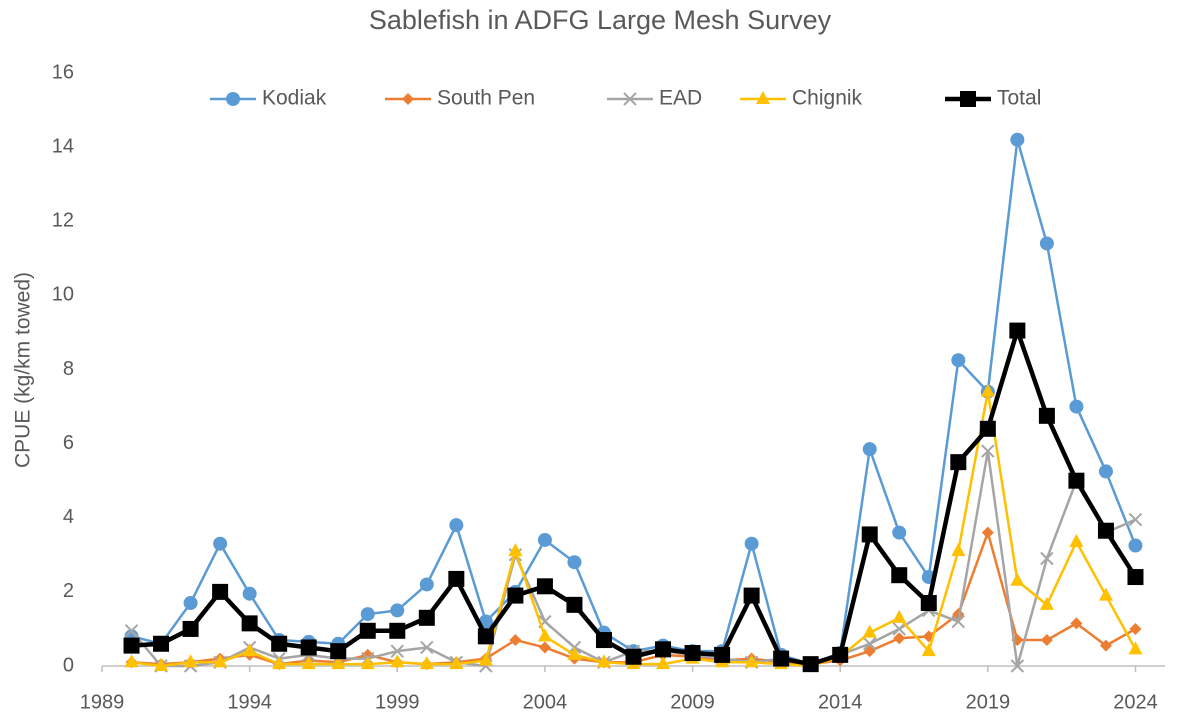 The height and width of the screenshot is (719, 1180). I want to click on y-tick-label: 0, so click(68, 665).